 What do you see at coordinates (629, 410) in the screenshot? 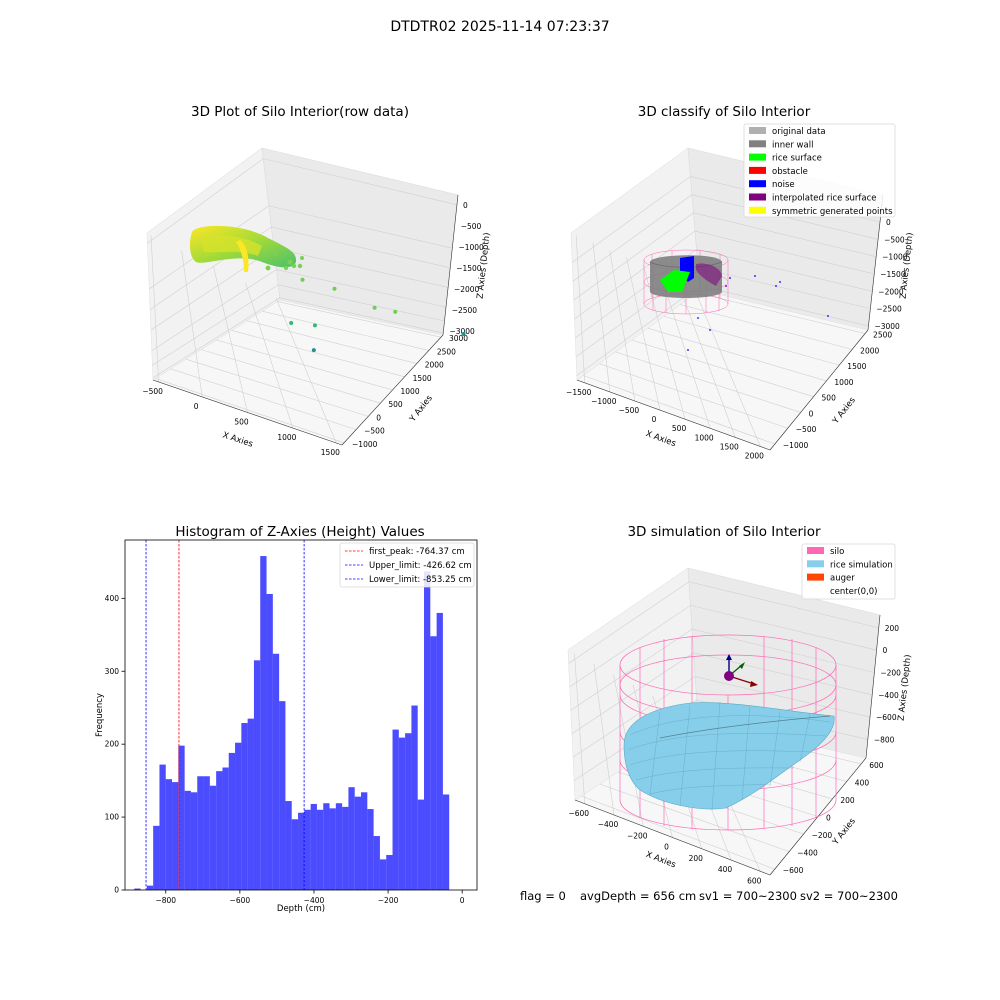
I see `cls-x-tick-label: −500` at bounding box center [629, 410].